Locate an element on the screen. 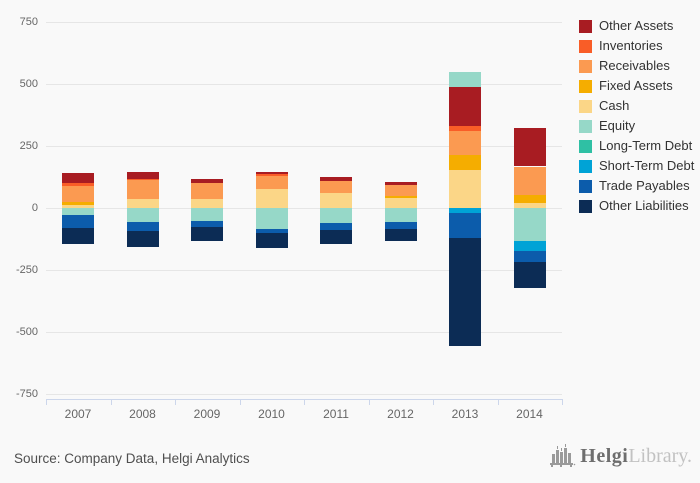 The width and height of the screenshot is (700, 483). legend-item: Short-Term Debt is located at coordinates (636, 166).